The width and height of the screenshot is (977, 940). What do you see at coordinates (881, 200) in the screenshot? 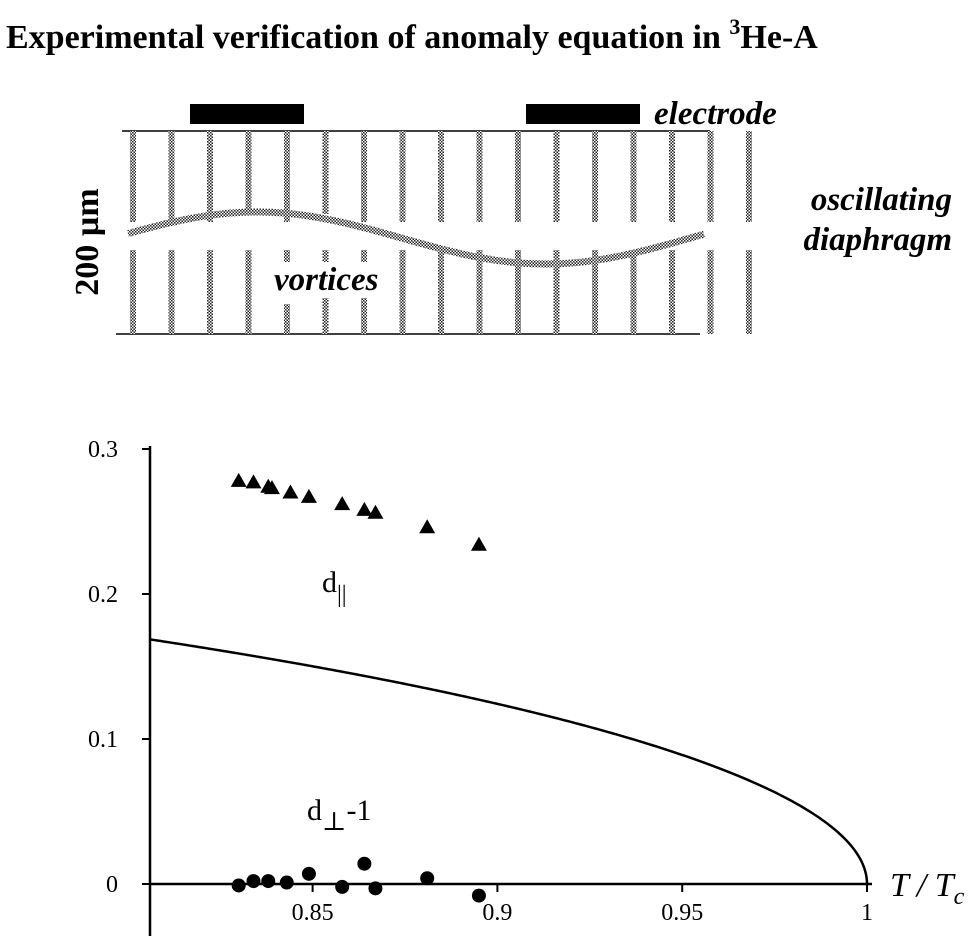
I see `diaphragm-label-line1: oscillating` at bounding box center [881, 200].